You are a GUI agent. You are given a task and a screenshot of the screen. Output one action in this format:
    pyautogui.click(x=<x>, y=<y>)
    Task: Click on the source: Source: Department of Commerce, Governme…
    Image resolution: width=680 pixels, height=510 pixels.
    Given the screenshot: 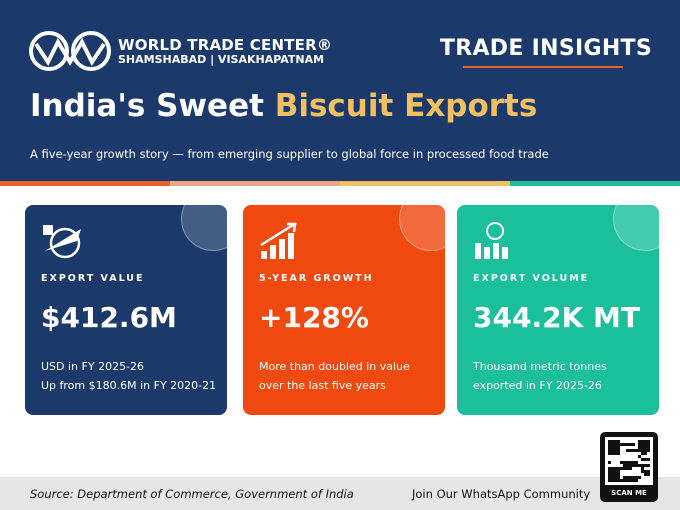 What is the action you would take?
    pyautogui.click(x=192, y=494)
    